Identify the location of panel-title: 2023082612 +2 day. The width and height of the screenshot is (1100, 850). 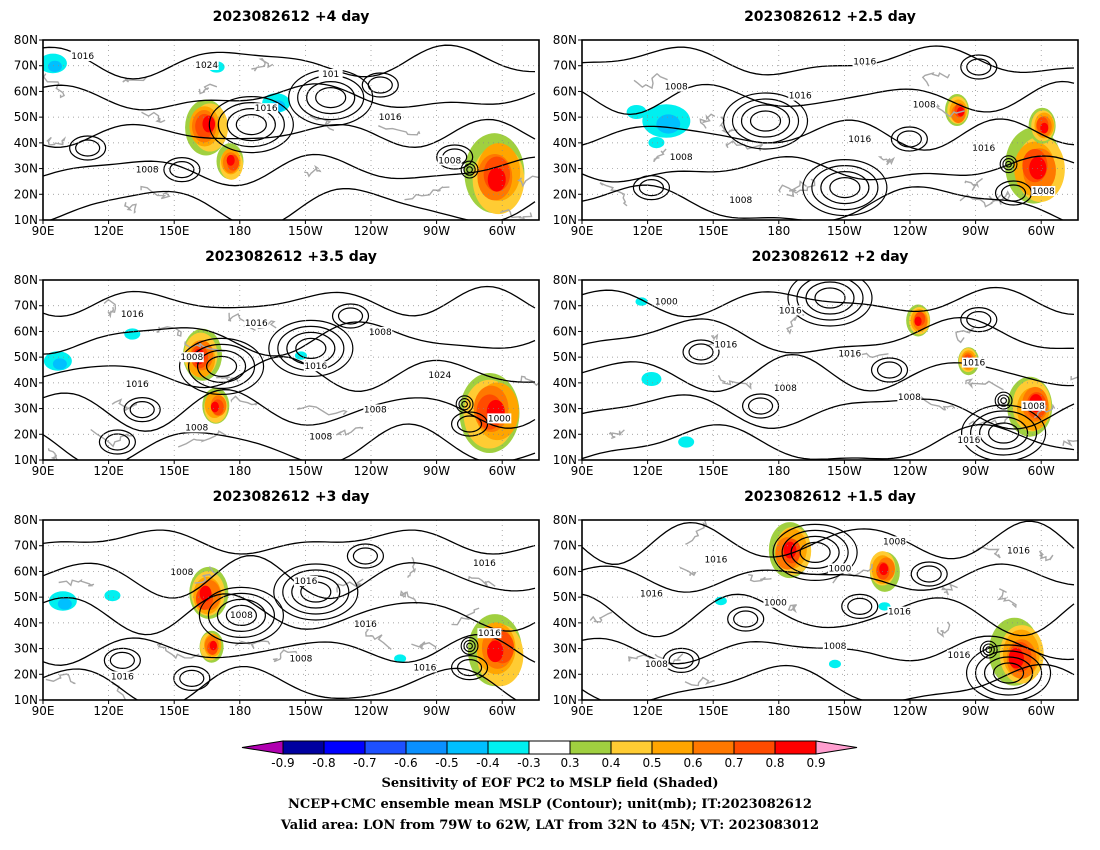
(830, 257).